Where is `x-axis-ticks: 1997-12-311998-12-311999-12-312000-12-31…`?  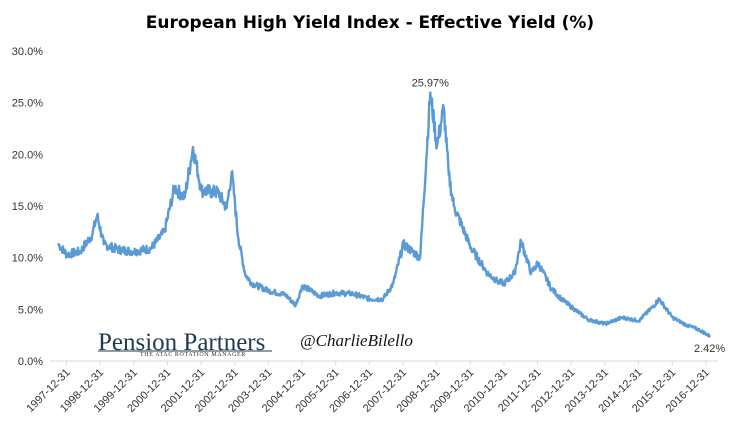 x-axis-ticks: 1997-12-311998-12-311999-12-312000-12-31… is located at coordinates (368, 388).